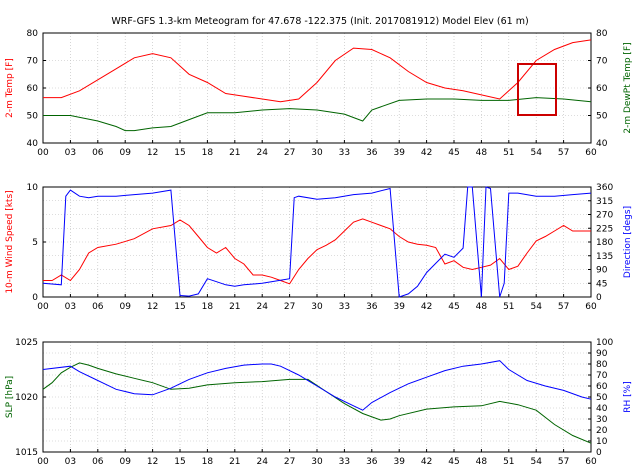 This screenshot has width=640, height=475. Describe the element at coordinates (602, 431) in the screenshot. I see `y-tick-label-right: 20` at that location.